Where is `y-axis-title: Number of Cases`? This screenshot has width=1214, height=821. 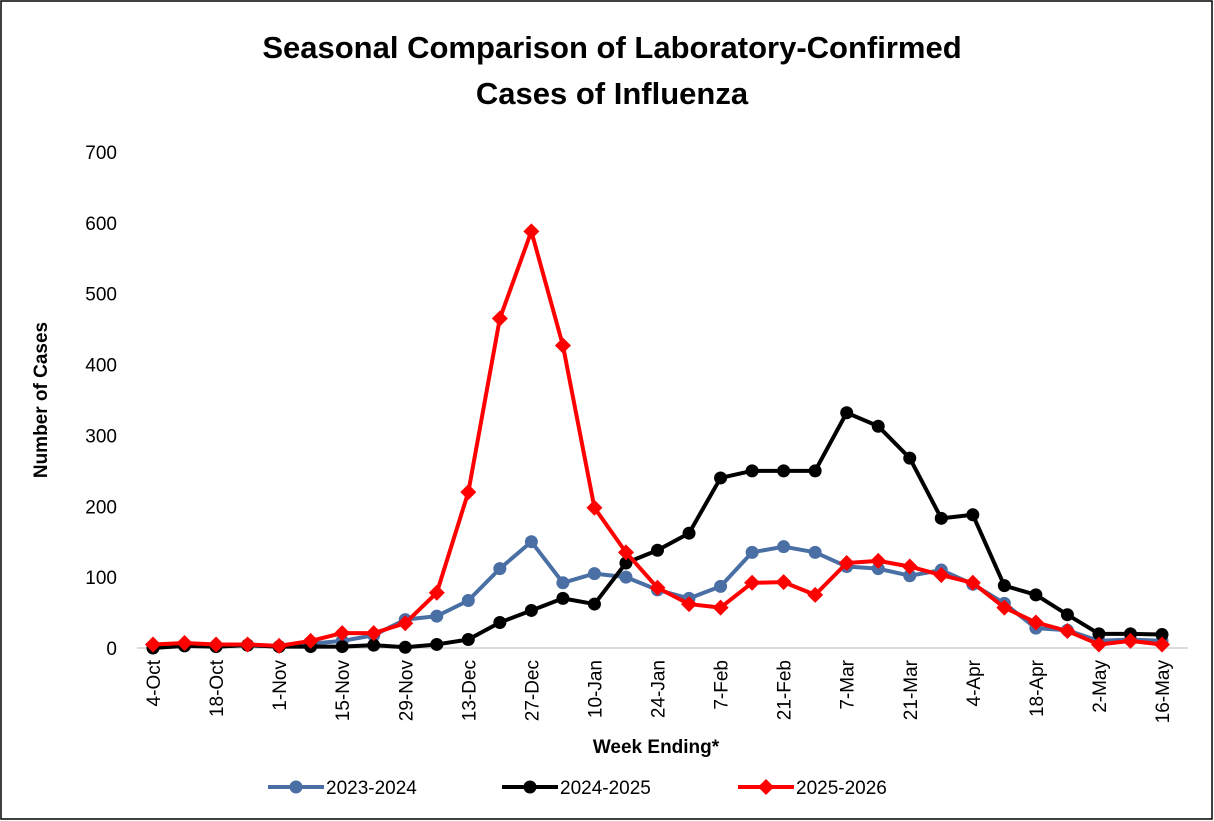
y-axis-title: Number of Cases is located at coordinates (41, 400).